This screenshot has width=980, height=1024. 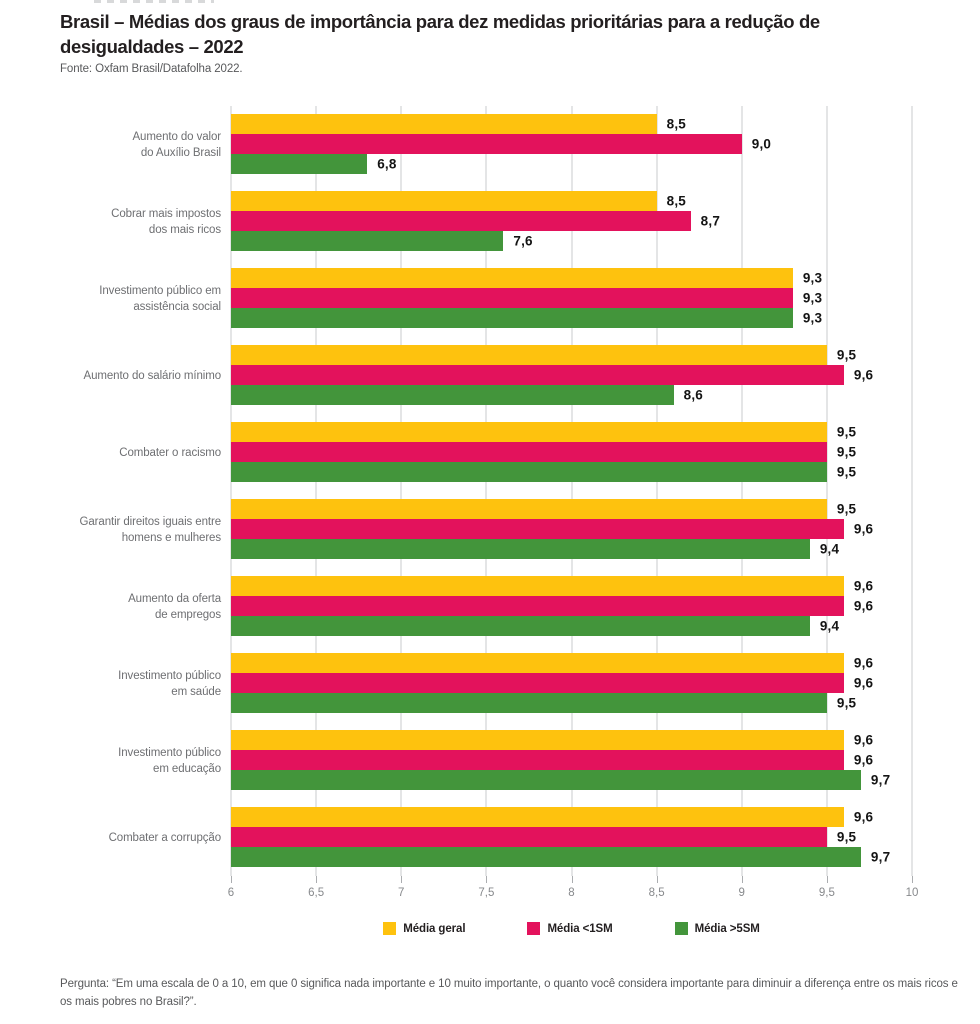 I want to click on bar-m-dia-geral: 9,3, so click(x=526, y=278).